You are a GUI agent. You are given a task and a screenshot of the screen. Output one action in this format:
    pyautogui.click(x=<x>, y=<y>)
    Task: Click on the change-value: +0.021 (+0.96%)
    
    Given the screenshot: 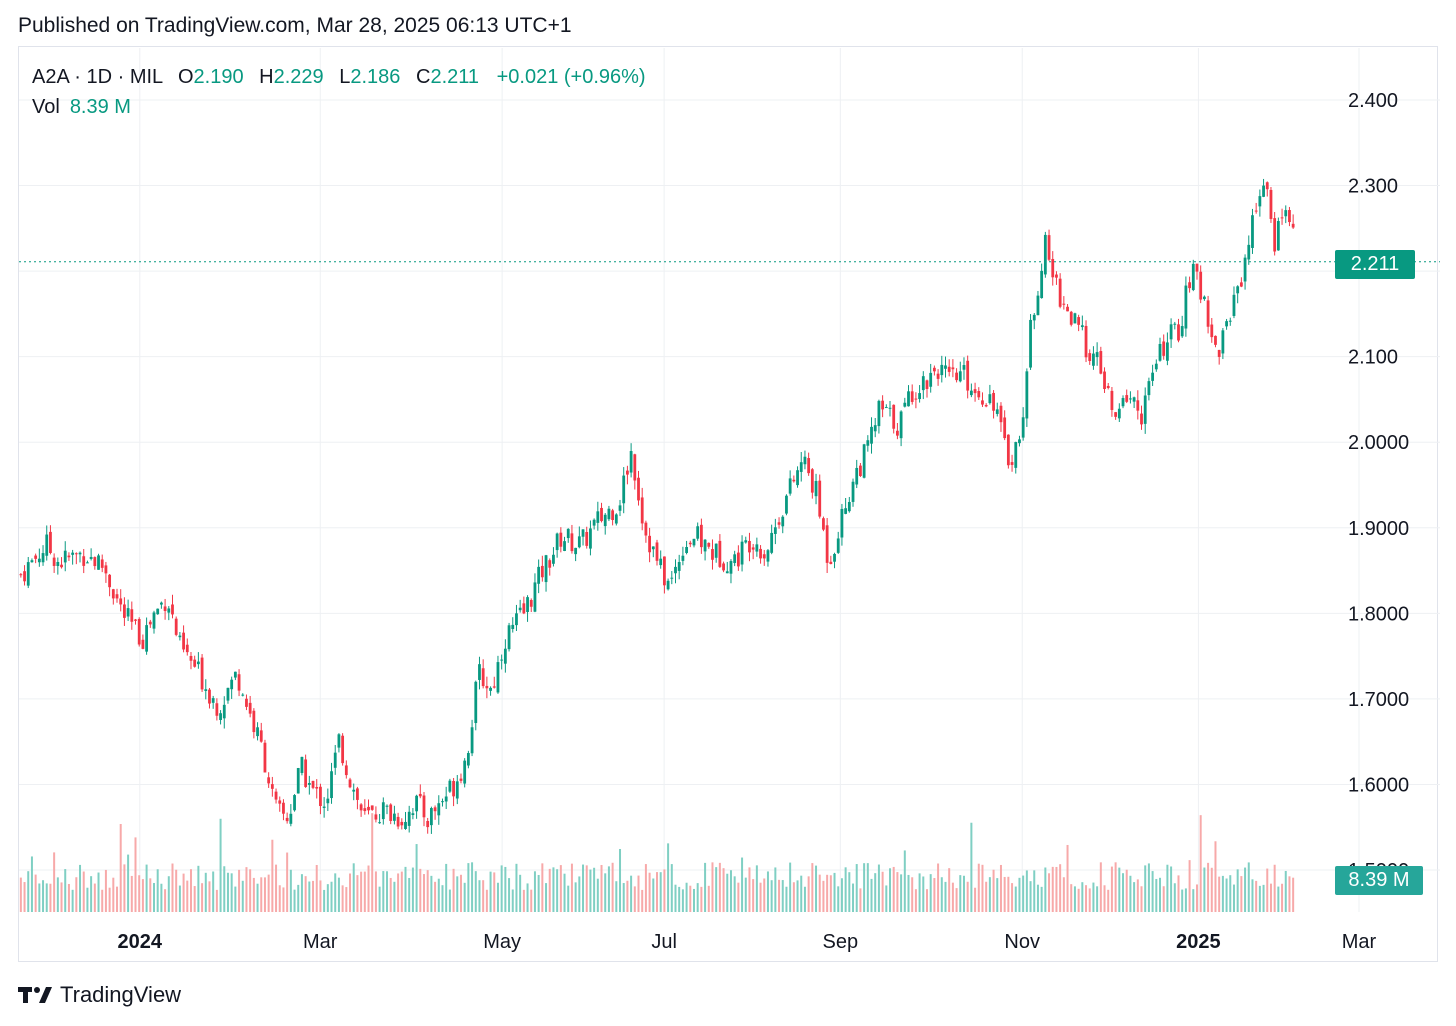 What is the action you would take?
    pyautogui.click(x=571, y=77)
    